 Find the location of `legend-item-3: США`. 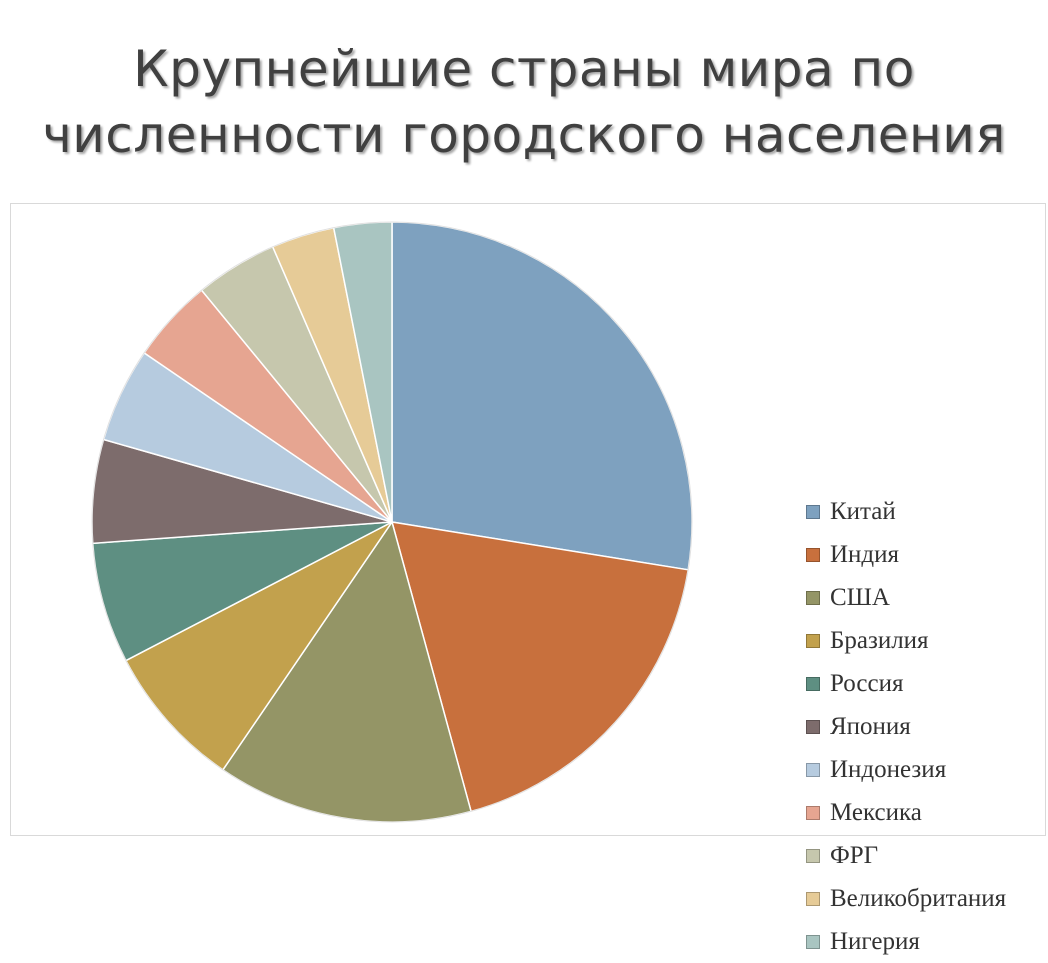

legend-item-3: США is located at coordinates (906, 597).